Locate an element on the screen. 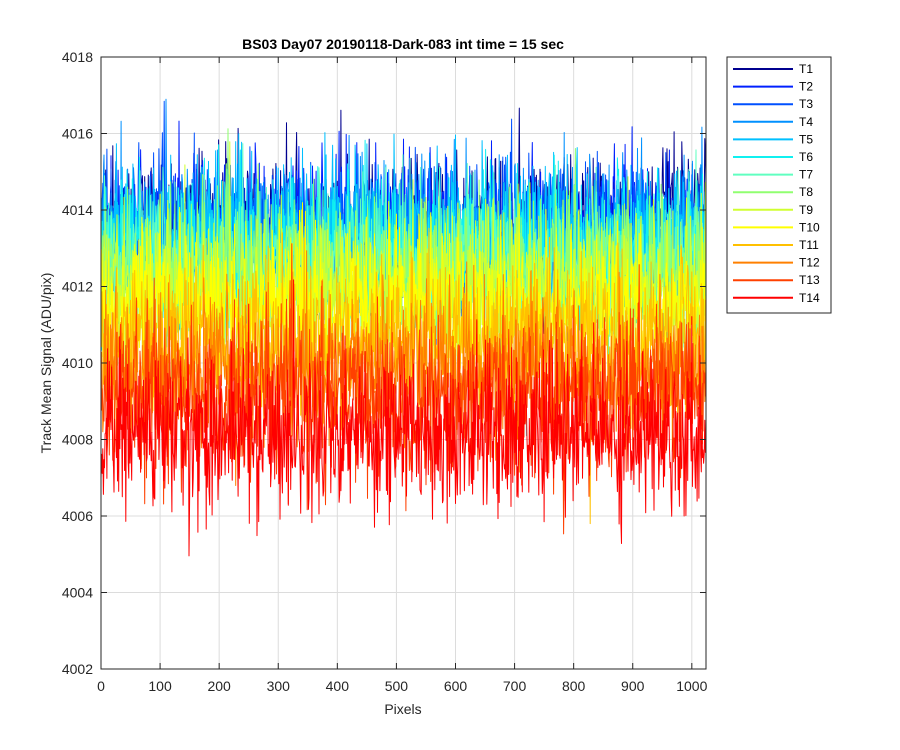 The width and height of the screenshot is (900, 750). legend-label-t8: T8 is located at coordinates (806, 192).